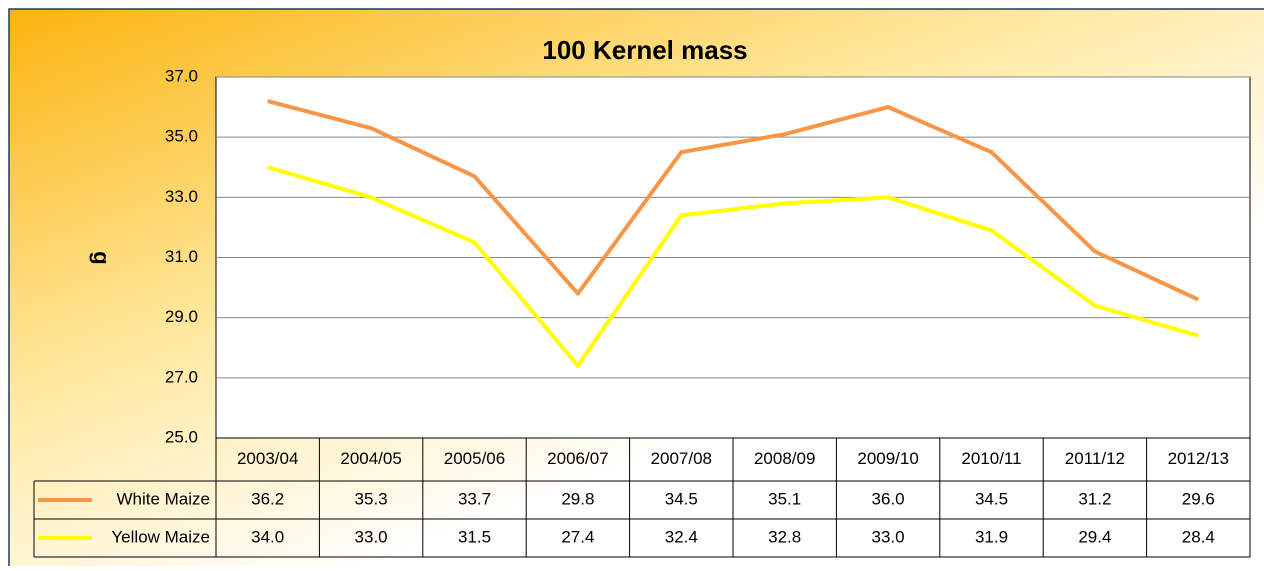 The height and width of the screenshot is (571, 1264). I want to click on x-tick-label: 2003/04, so click(267, 458).